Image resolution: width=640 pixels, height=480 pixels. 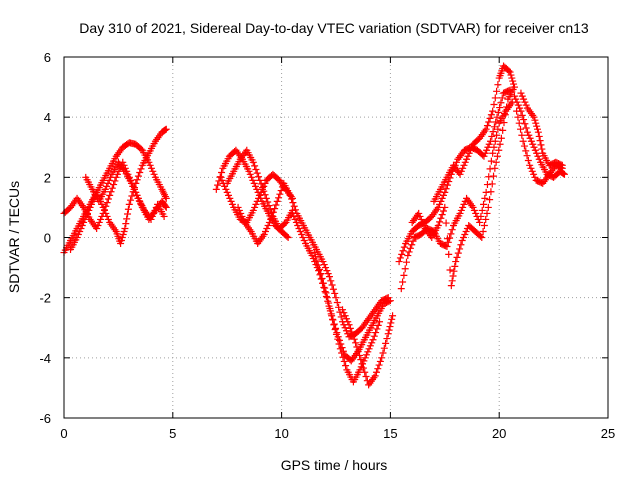 I want to click on x-tick-label: 25, so click(x=608, y=433).